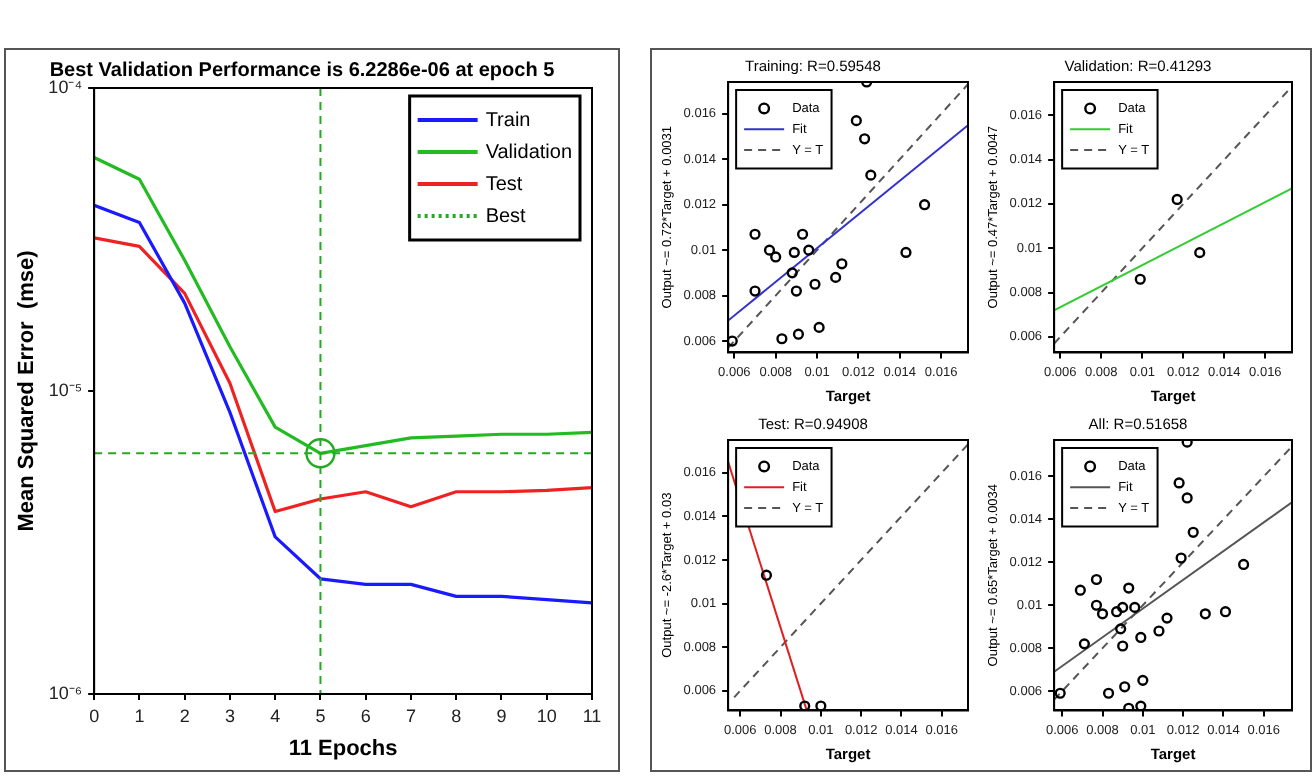 The height and width of the screenshot is (776, 1312). Describe the element at coordinates (320, 715) in the screenshot. I see `x-tick-label: 5` at that location.